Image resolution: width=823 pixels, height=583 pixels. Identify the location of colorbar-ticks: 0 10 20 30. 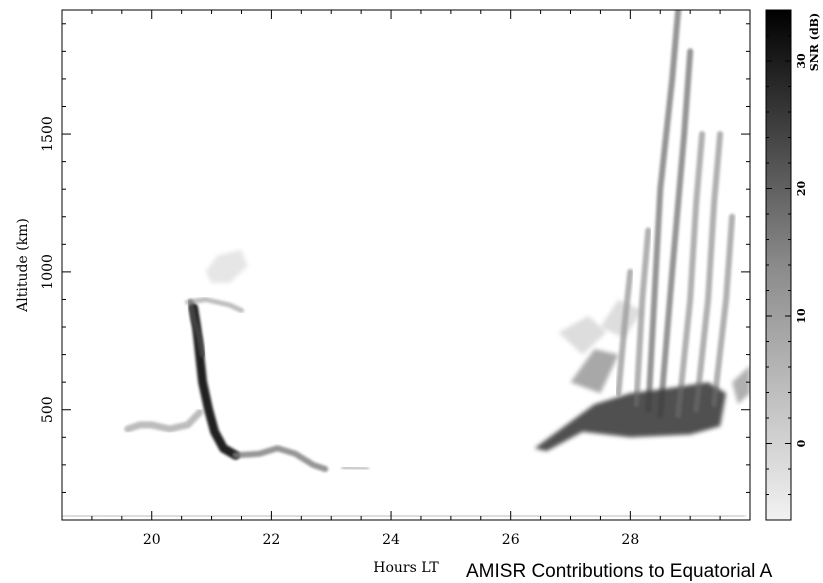
(787, 252).